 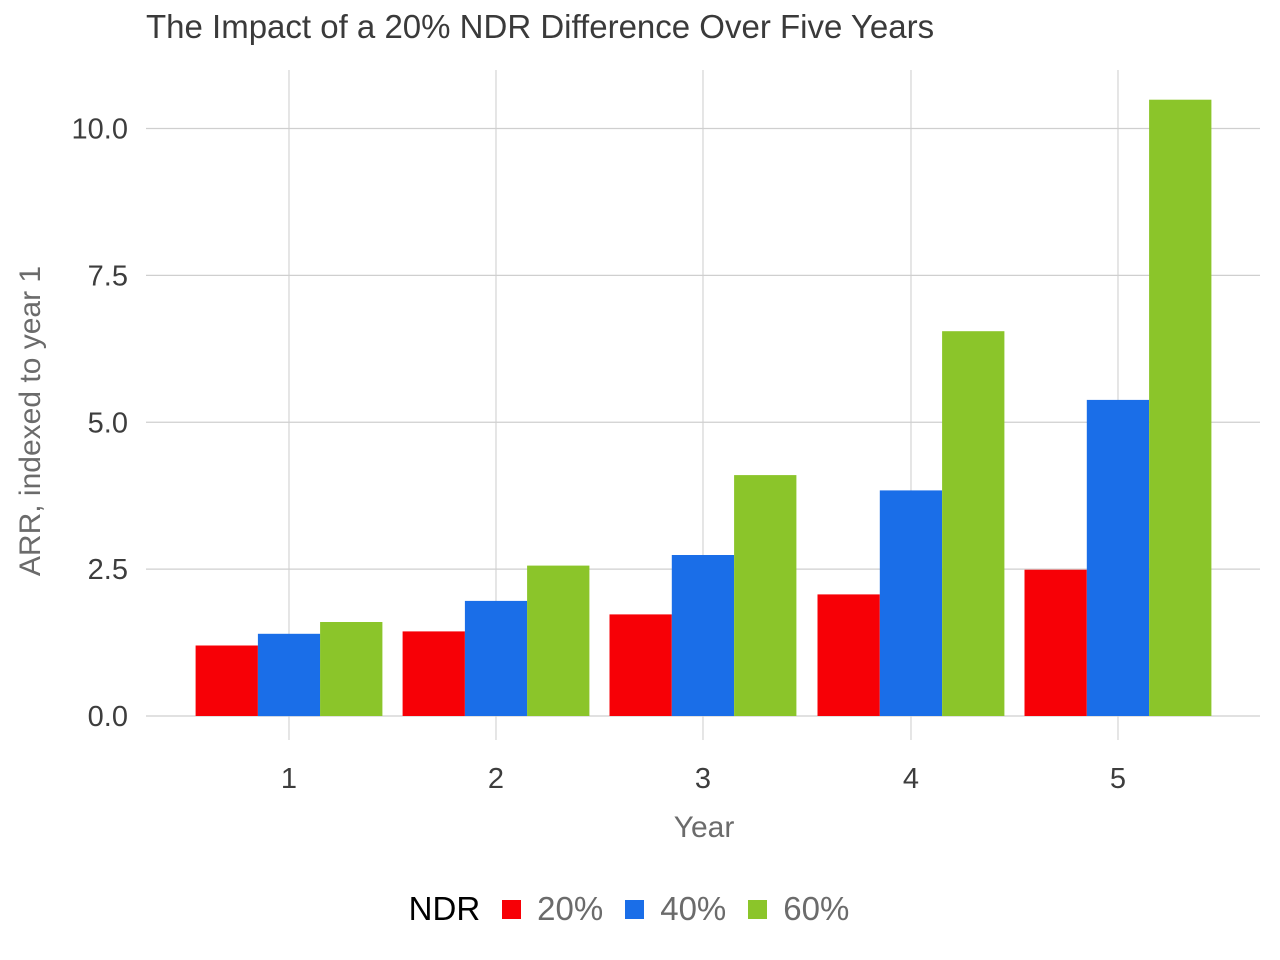 I want to click on bar-year2-ndr20, so click(x=433, y=673).